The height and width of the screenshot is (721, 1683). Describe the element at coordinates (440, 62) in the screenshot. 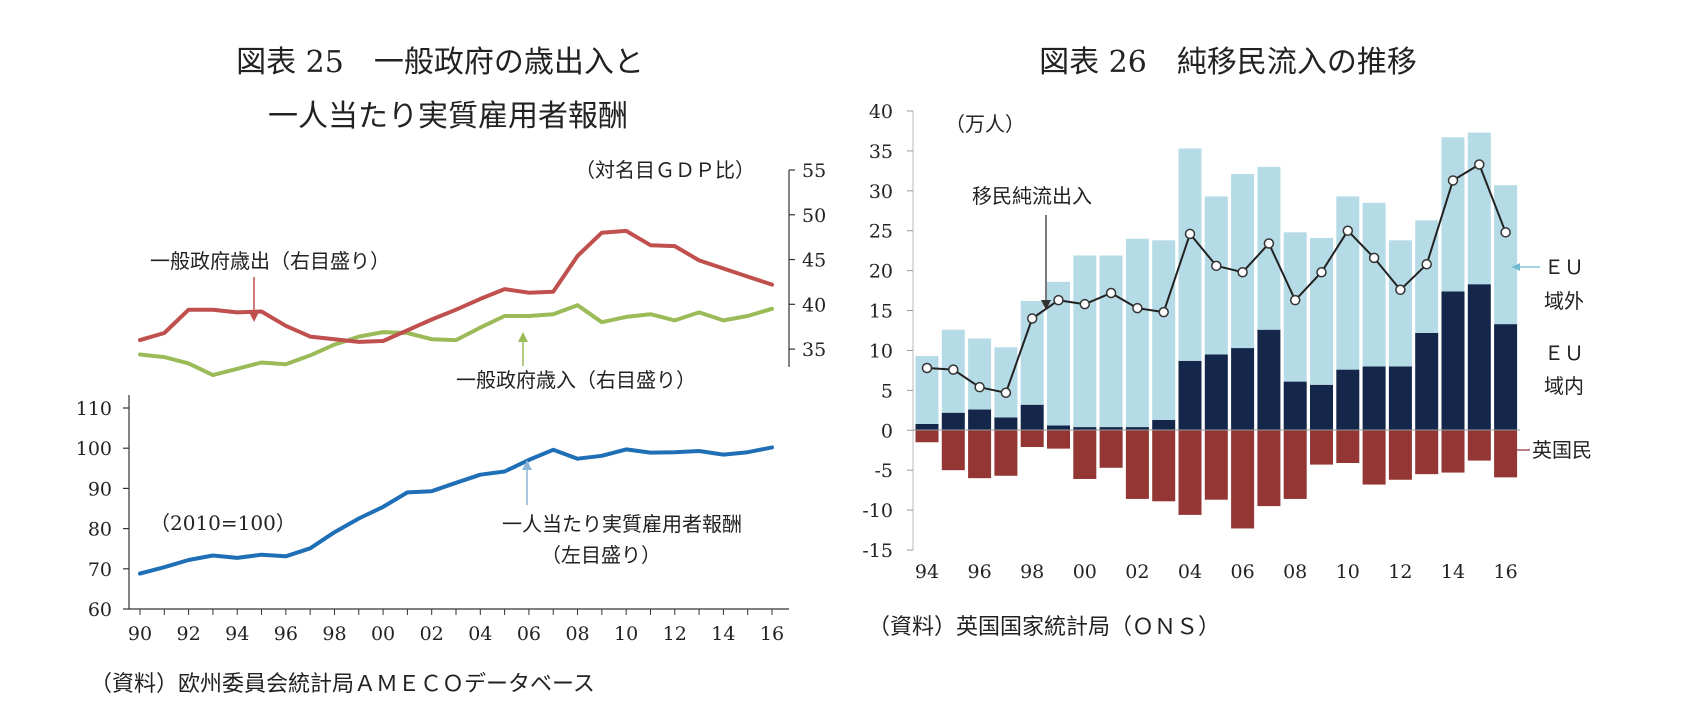

I see `fig25-title-line1: 図表 25 一般政府の歳出入と` at that location.